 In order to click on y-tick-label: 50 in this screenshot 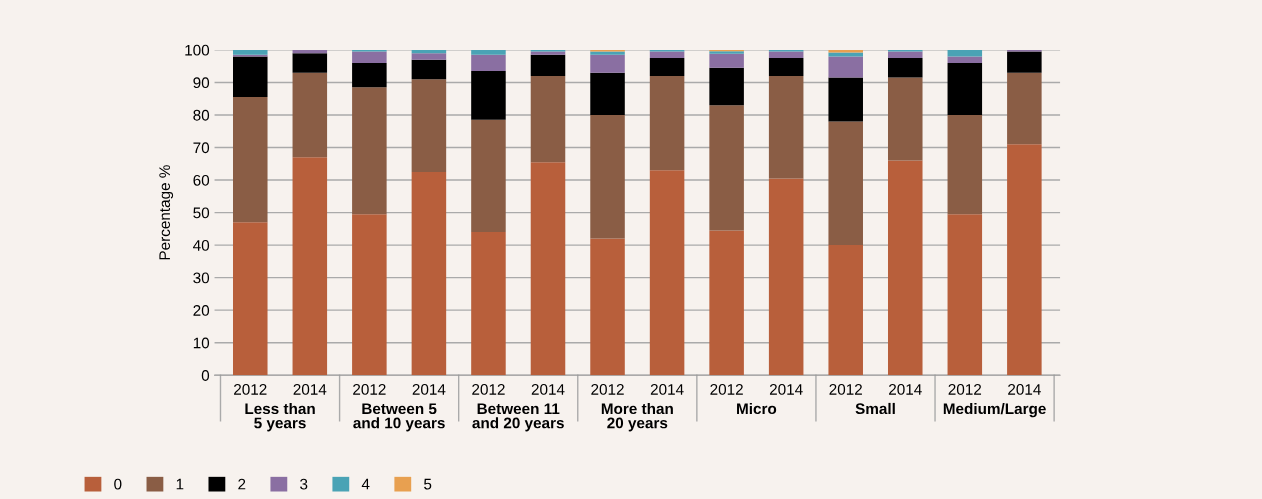, I will do `click(201, 213)`.